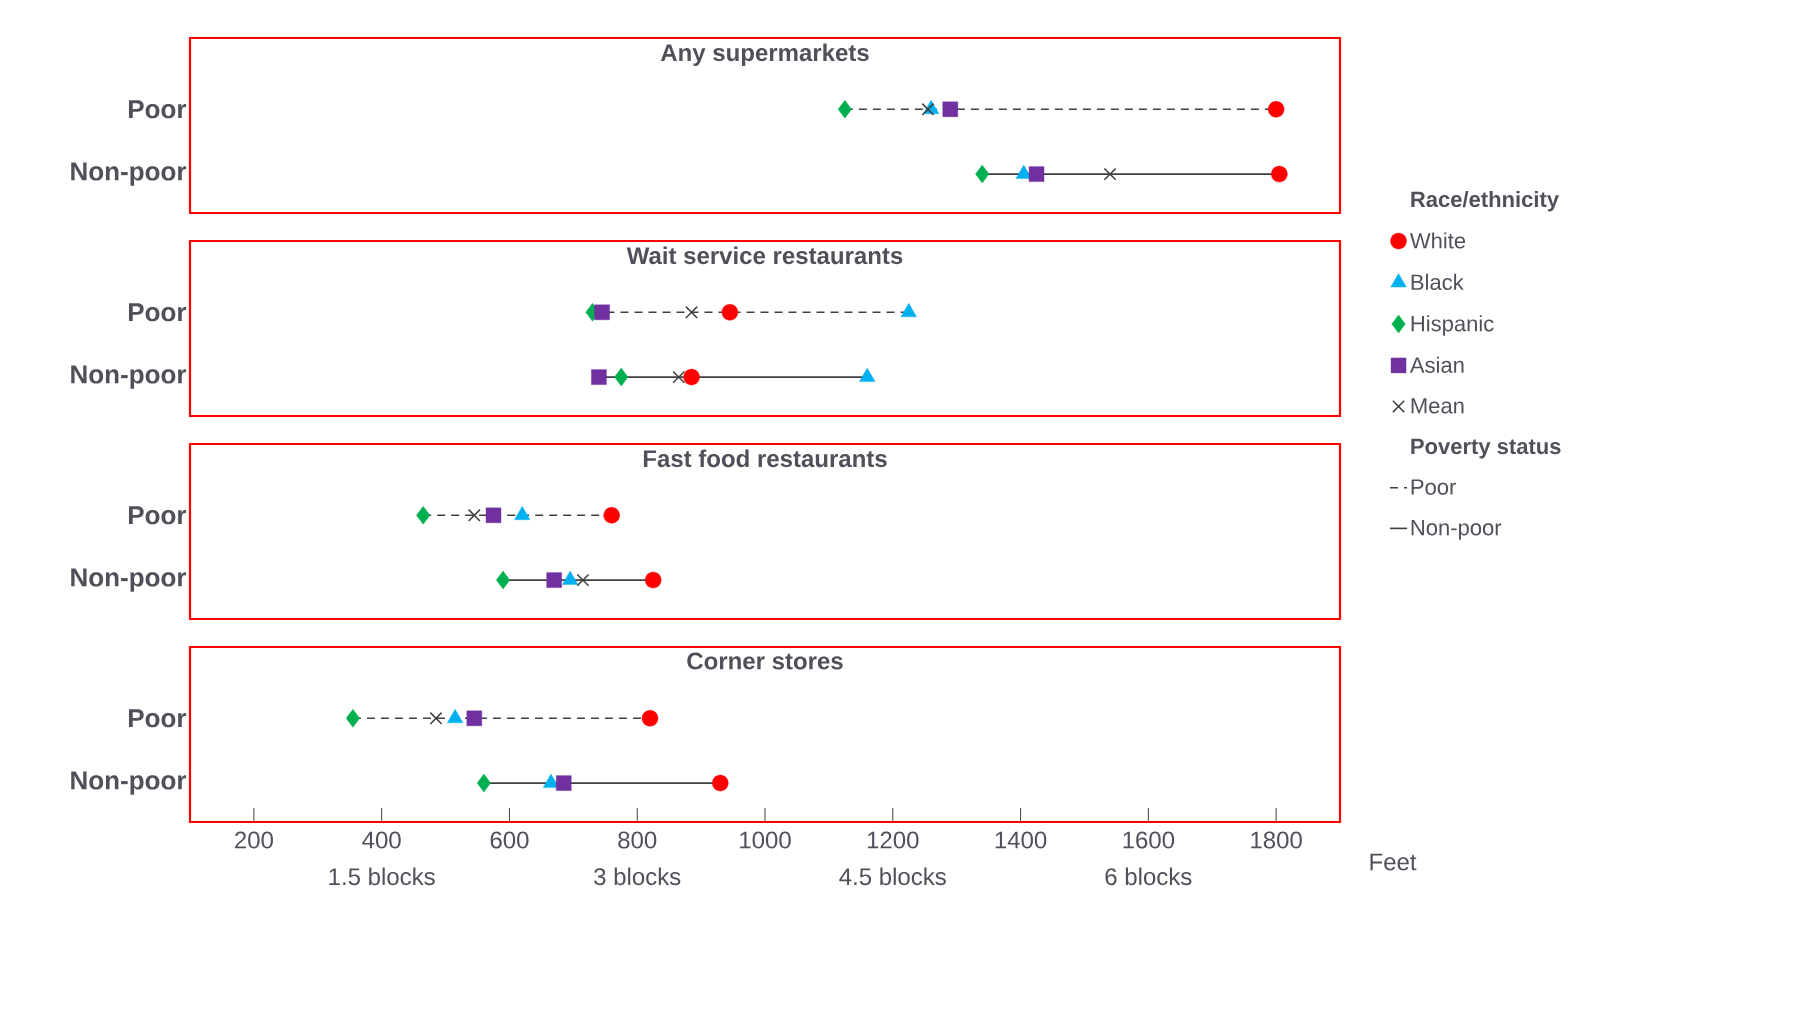 The height and width of the screenshot is (1012, 1799). Describe the element at coordinates (1276, 840) in the screenshot. I see `x-tick-label: 1800` at that location.